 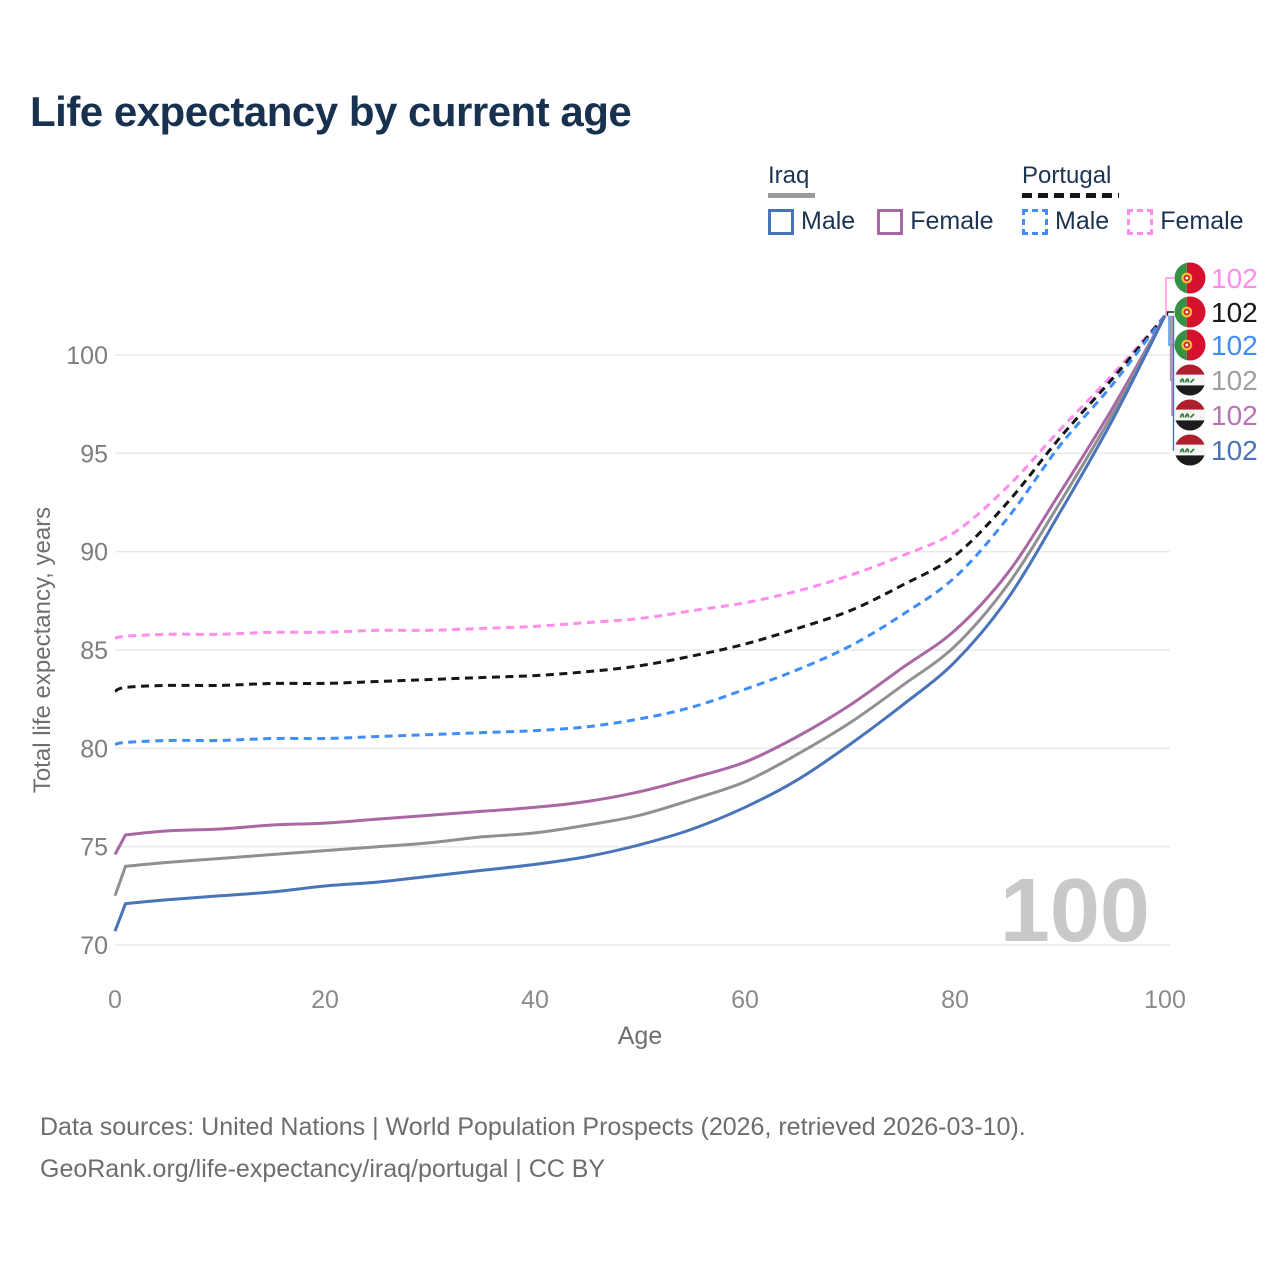 What do you see at coordinates (1070, 195) in the screenshot?
I see `portugal-line-style-underline` at bounding box center [1070, 195].